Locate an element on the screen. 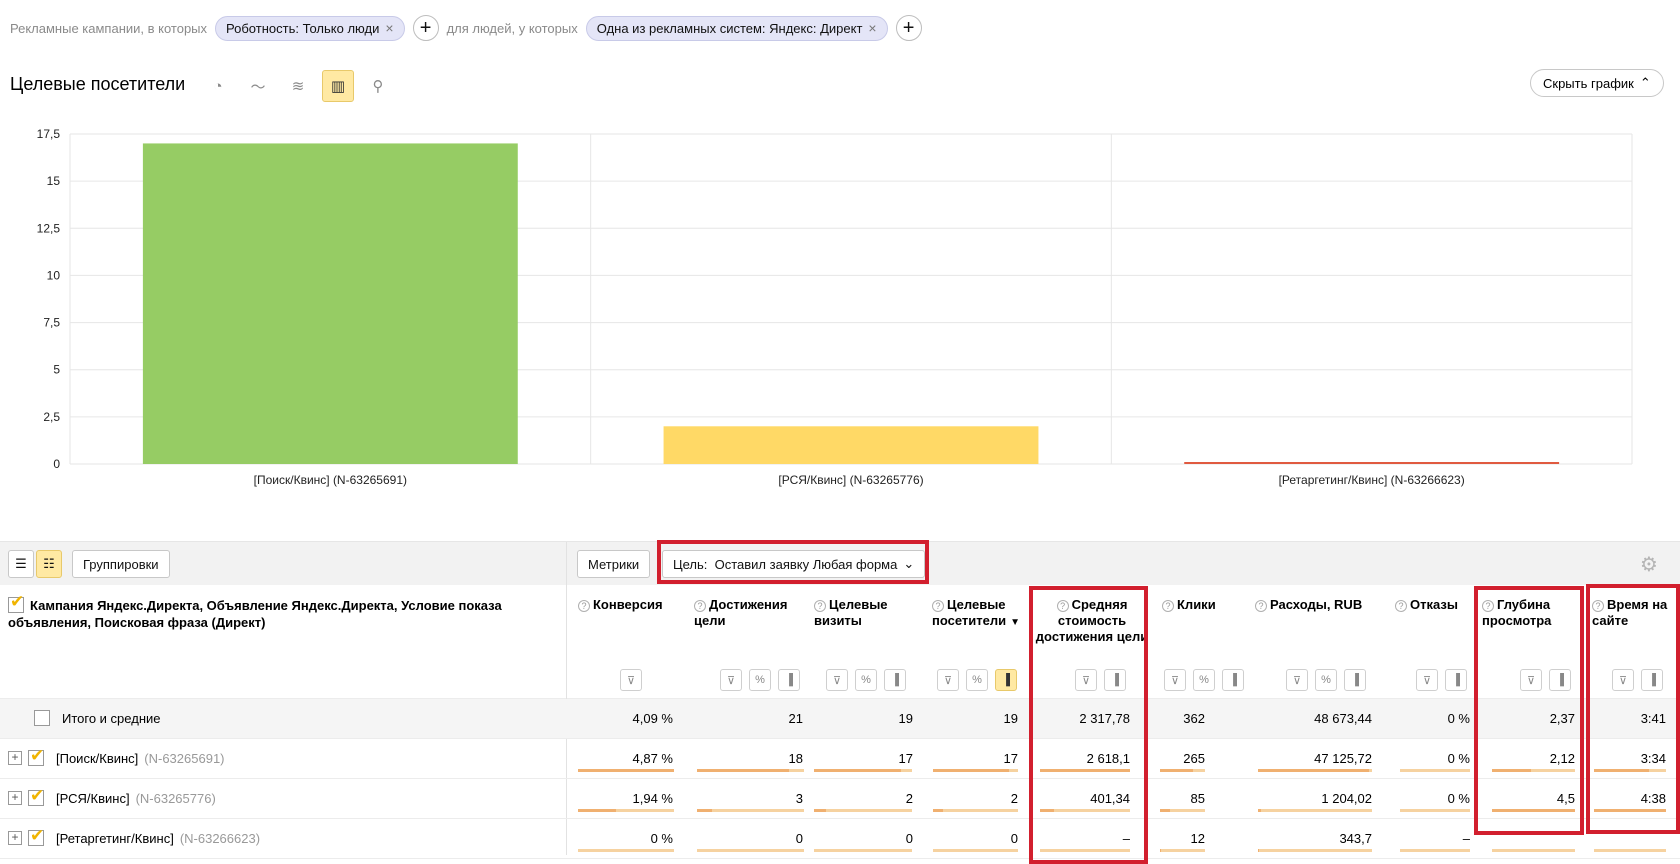 This screenshot has width=1680, height=864. gear-icon: ⚙ is located at coordinates (1649, 565).